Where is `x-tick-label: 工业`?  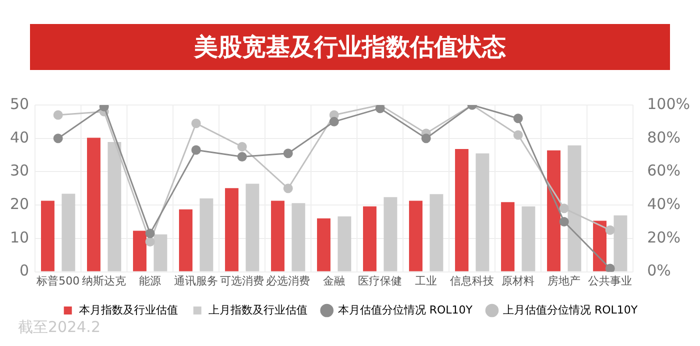 x-tick-label: 工业 is located at coordinates (426, 281).